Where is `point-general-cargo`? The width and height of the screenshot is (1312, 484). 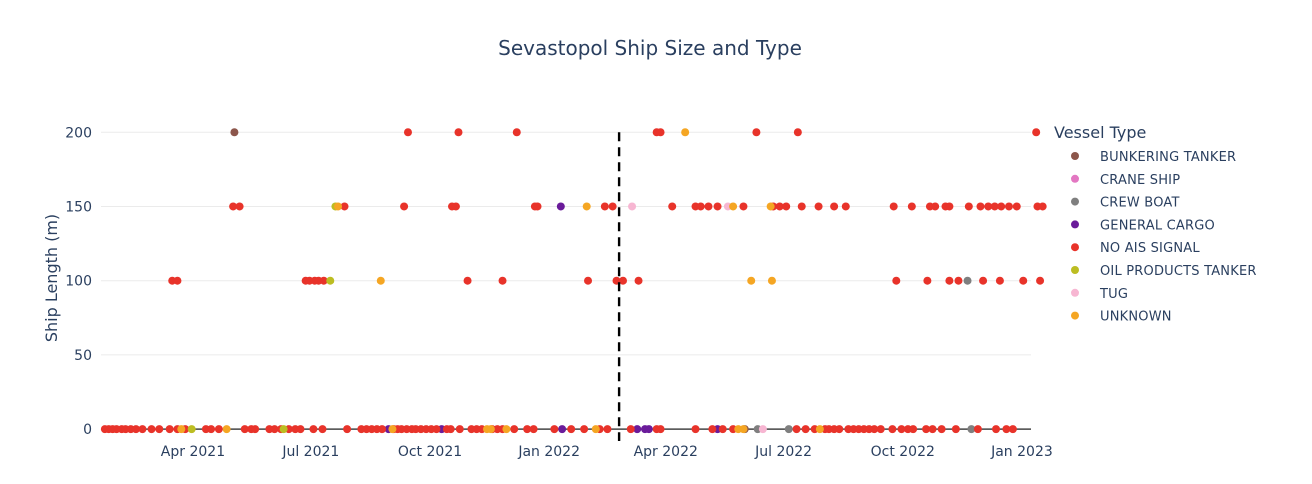
point-general-cargo is located at coordinates (560, 206).